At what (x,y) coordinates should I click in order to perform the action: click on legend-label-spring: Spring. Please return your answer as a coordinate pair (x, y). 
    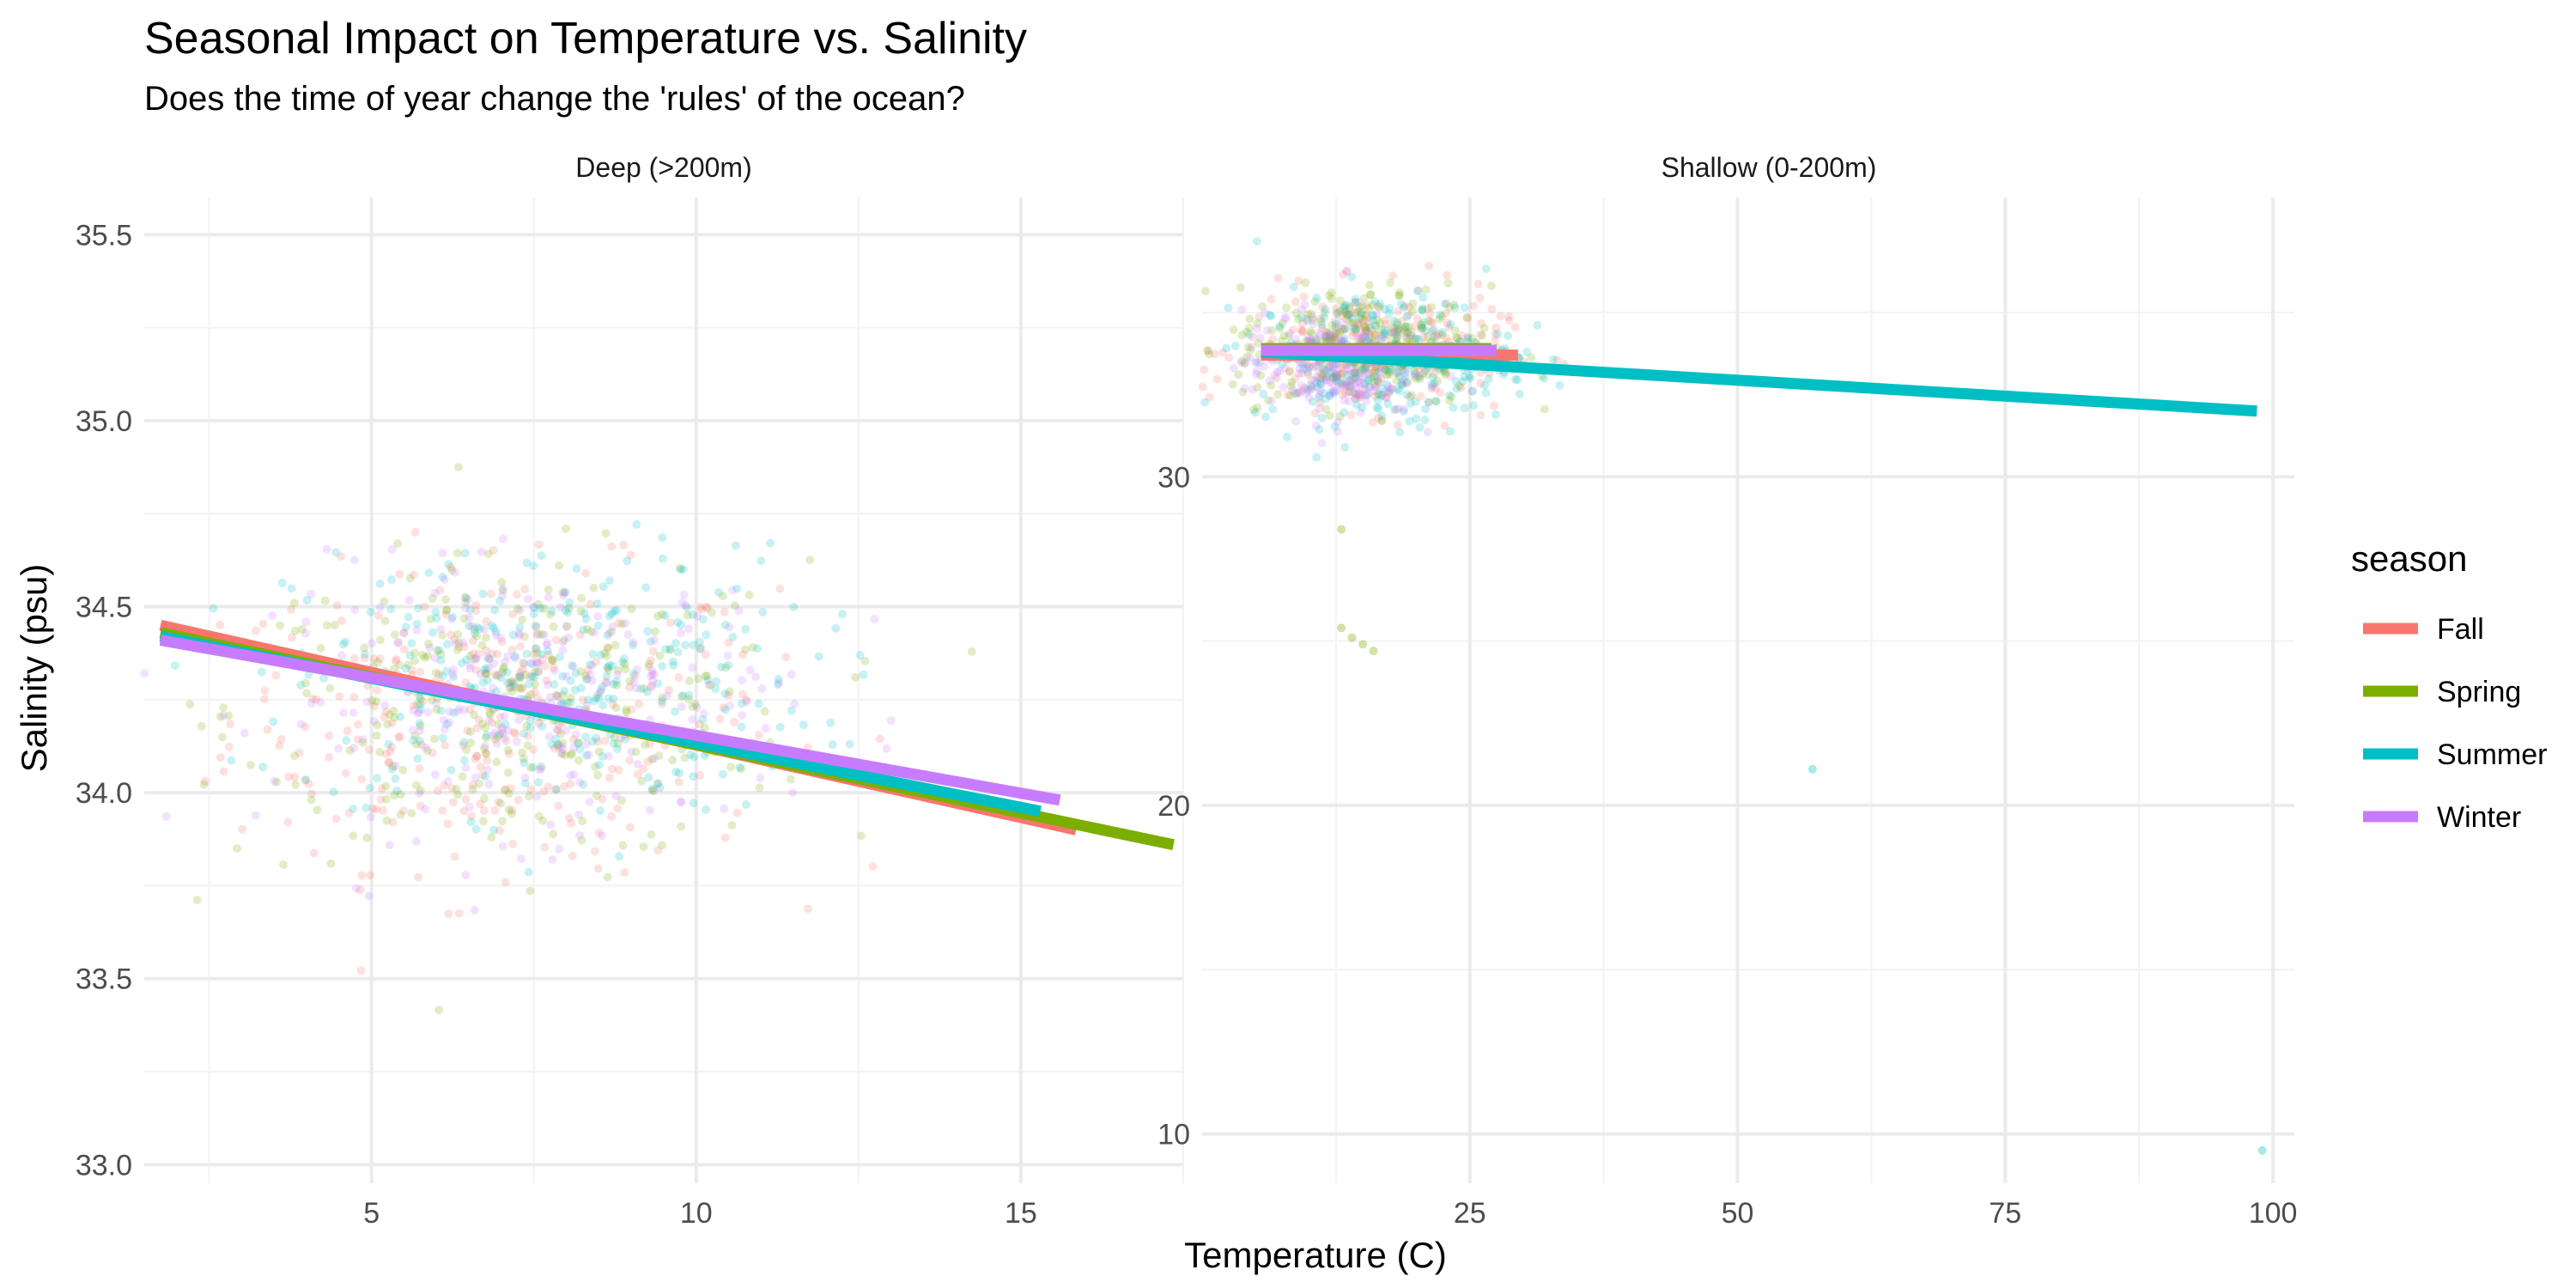
    Looking at the image, I should click on (2479, 692).